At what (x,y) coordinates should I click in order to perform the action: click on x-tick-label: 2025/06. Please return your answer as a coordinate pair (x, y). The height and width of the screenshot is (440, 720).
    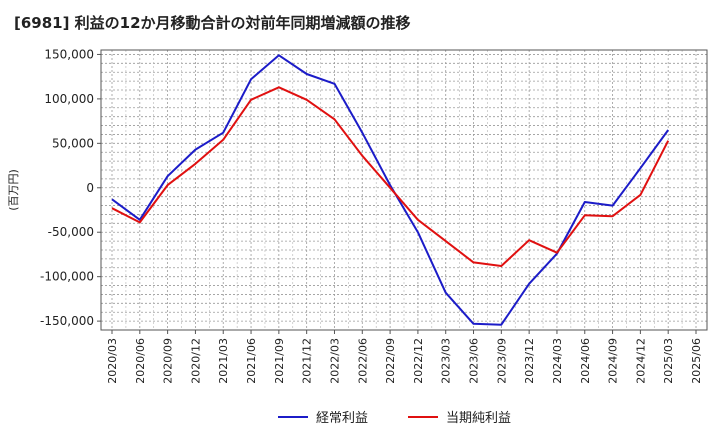
    Looking at the image, I should click on (696, 361).